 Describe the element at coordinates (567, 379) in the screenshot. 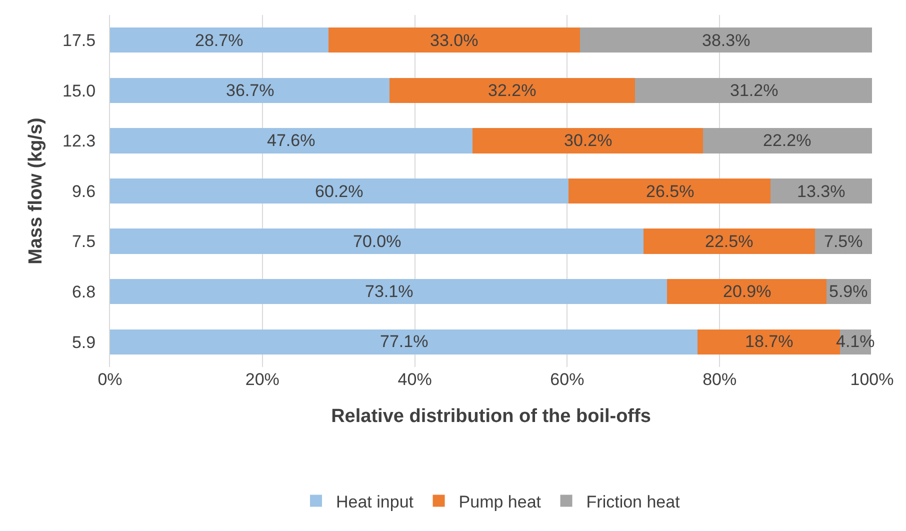

I see `x-tick-label: 60%` at that location.